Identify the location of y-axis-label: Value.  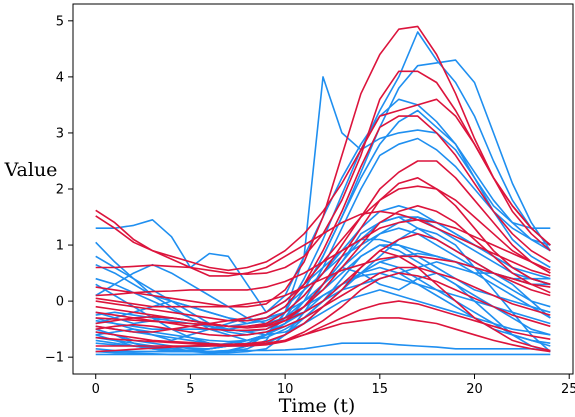
(31, 170).